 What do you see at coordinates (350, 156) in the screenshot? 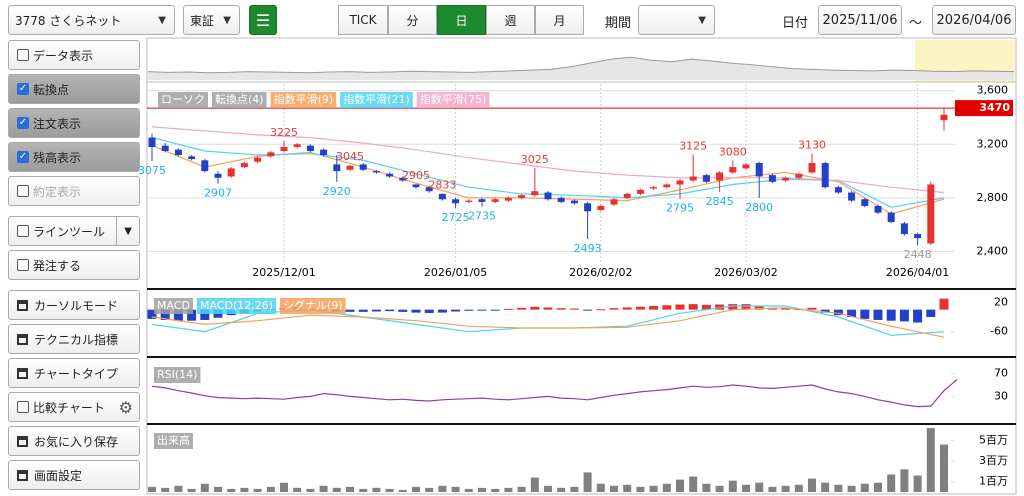
I see `turning-point-label: 3045` at bounding box center [350, 156].